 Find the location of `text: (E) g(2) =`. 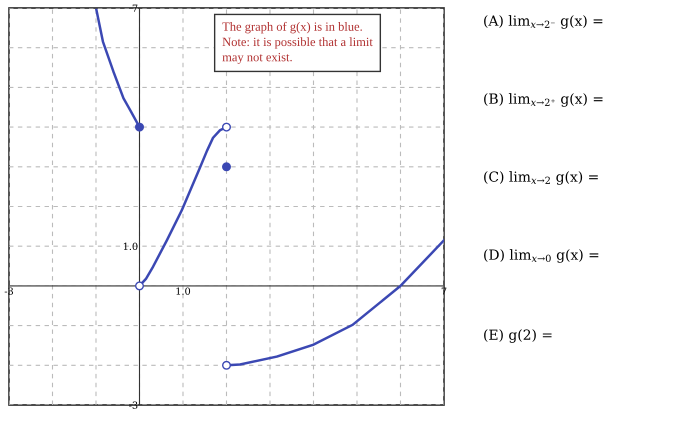

text: (E) g(2) = is located at coordinates (518, 336).